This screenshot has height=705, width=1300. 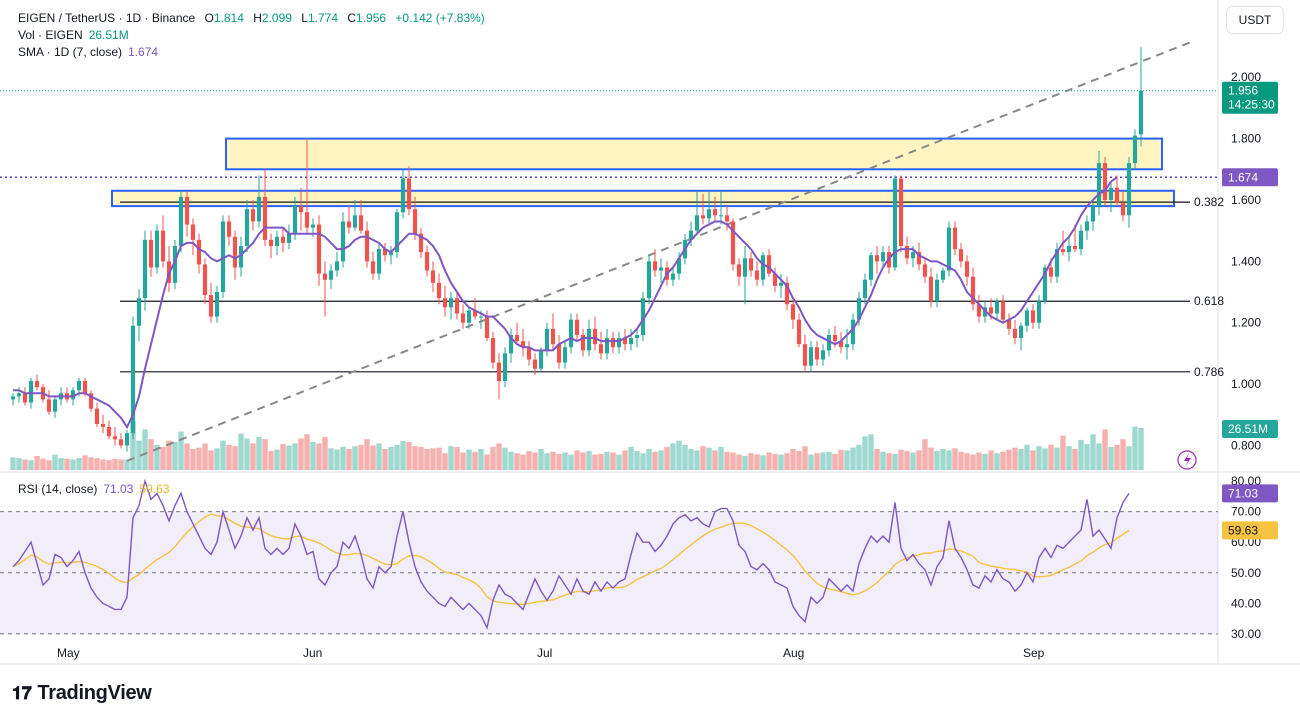 I want to click on price-tick-label: 0.800, so click(x=1246, y=445).